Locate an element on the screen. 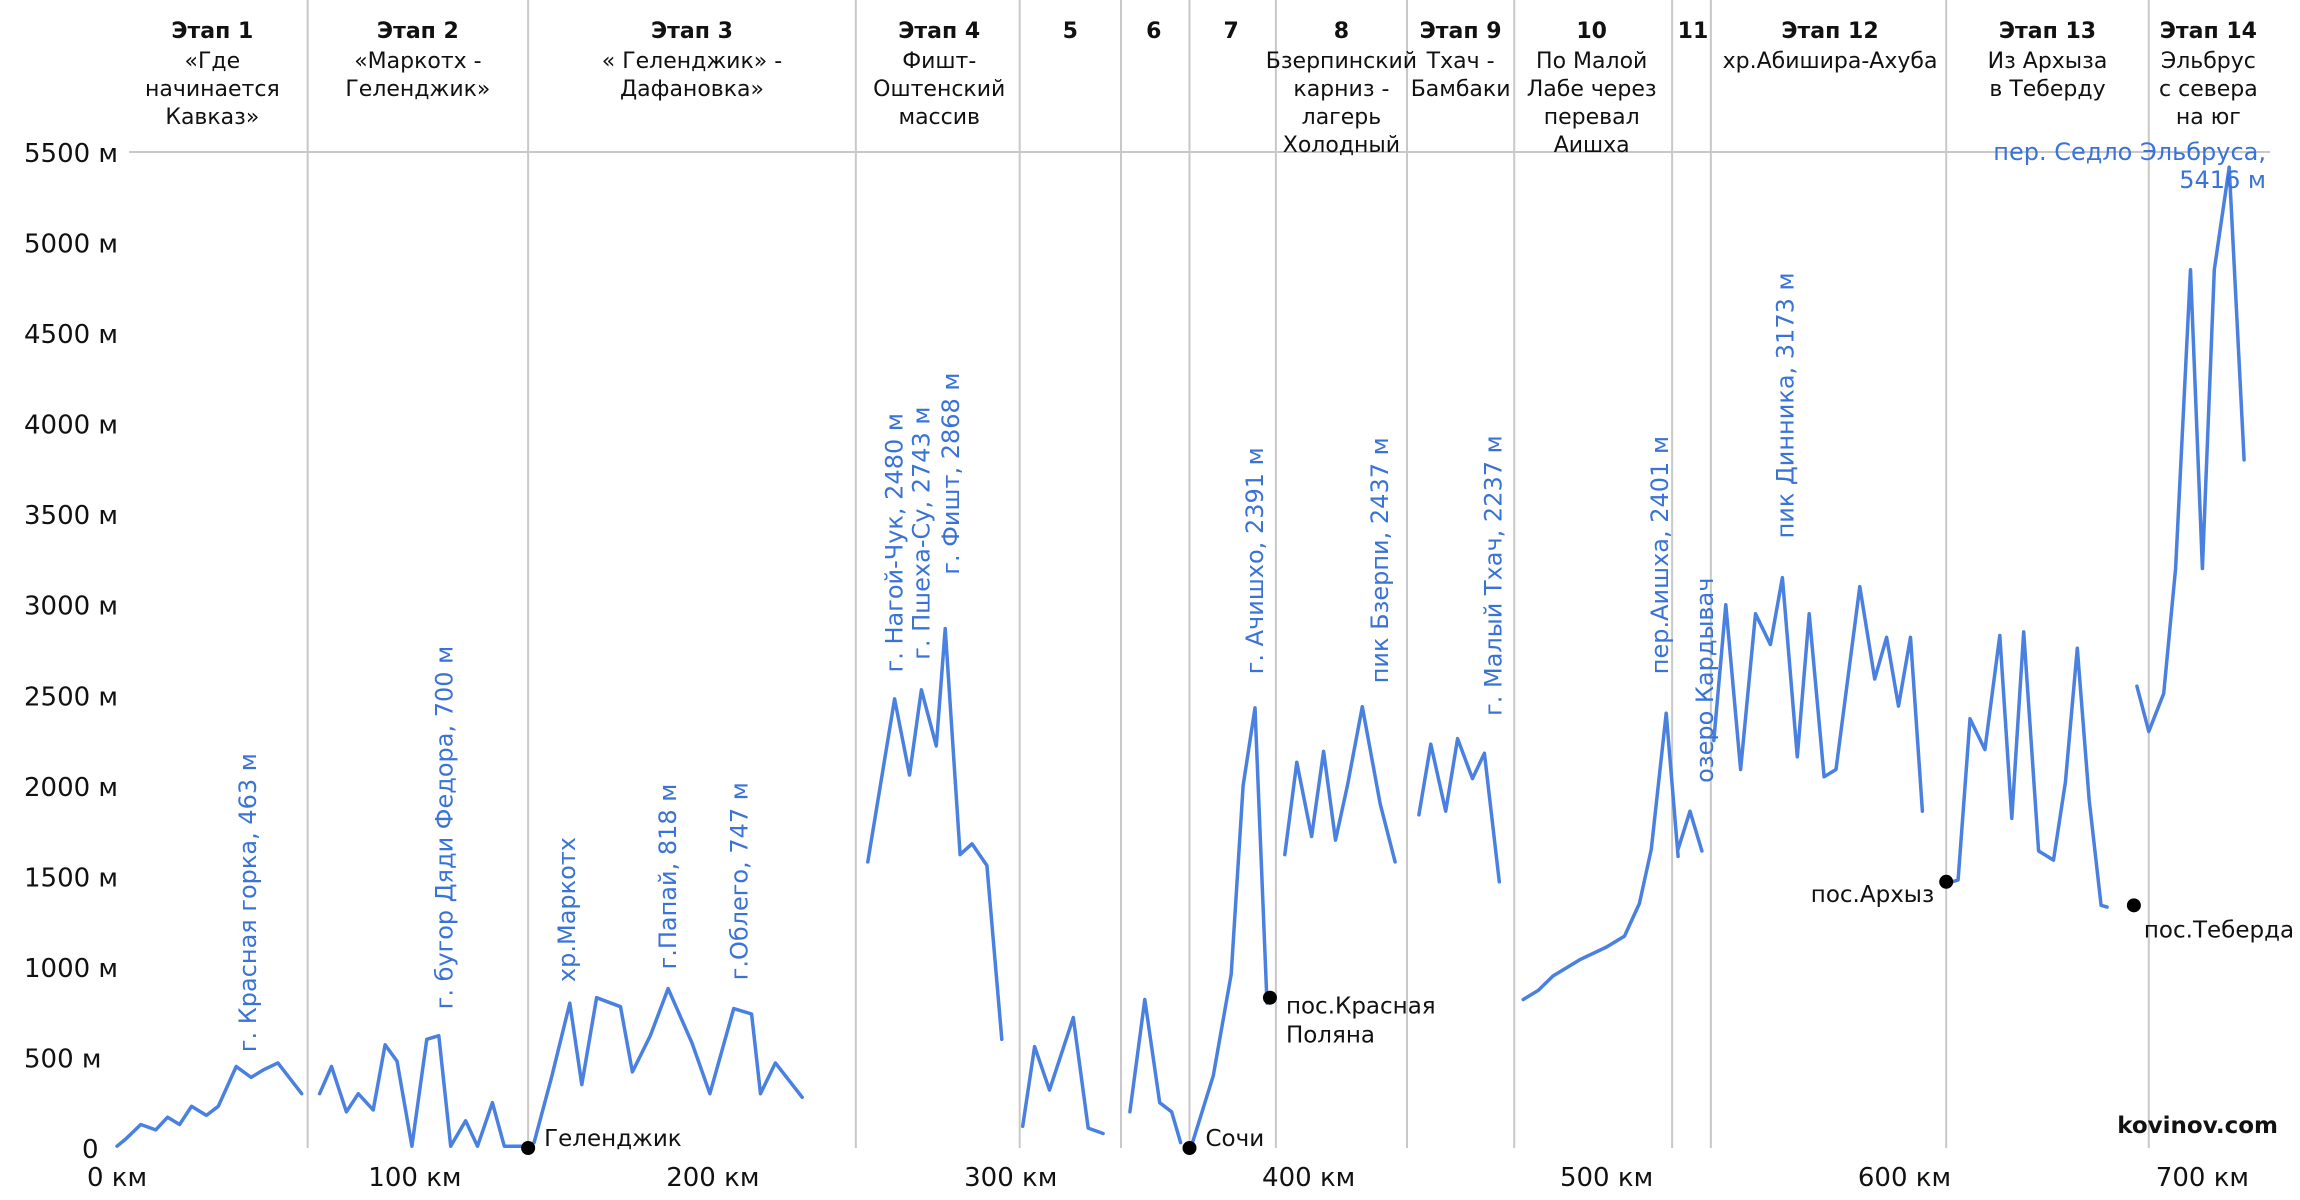 The width and height of the screenshot is (2300, 1200). stage-name-line: « Геленджик» - is located at coordinates (692, 61).